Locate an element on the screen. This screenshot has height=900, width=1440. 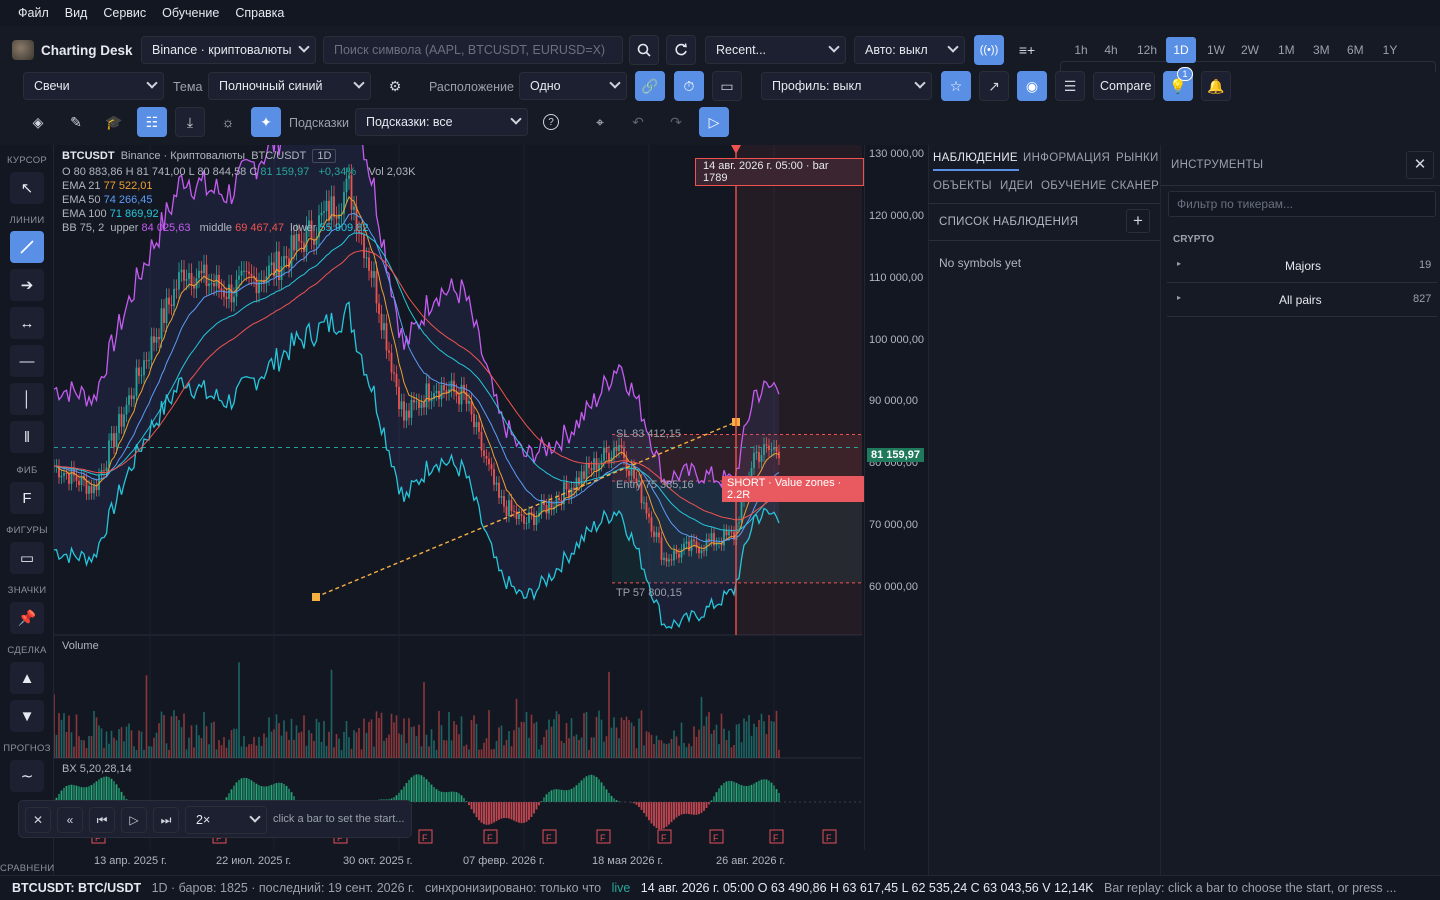
hints-select: Подсказки: все is located at coordinates (441, 122).